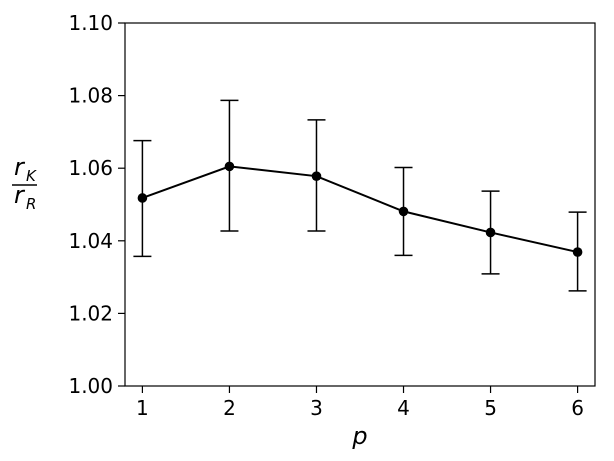  I want to click on x-tick-label: 1, so click(142, 408).